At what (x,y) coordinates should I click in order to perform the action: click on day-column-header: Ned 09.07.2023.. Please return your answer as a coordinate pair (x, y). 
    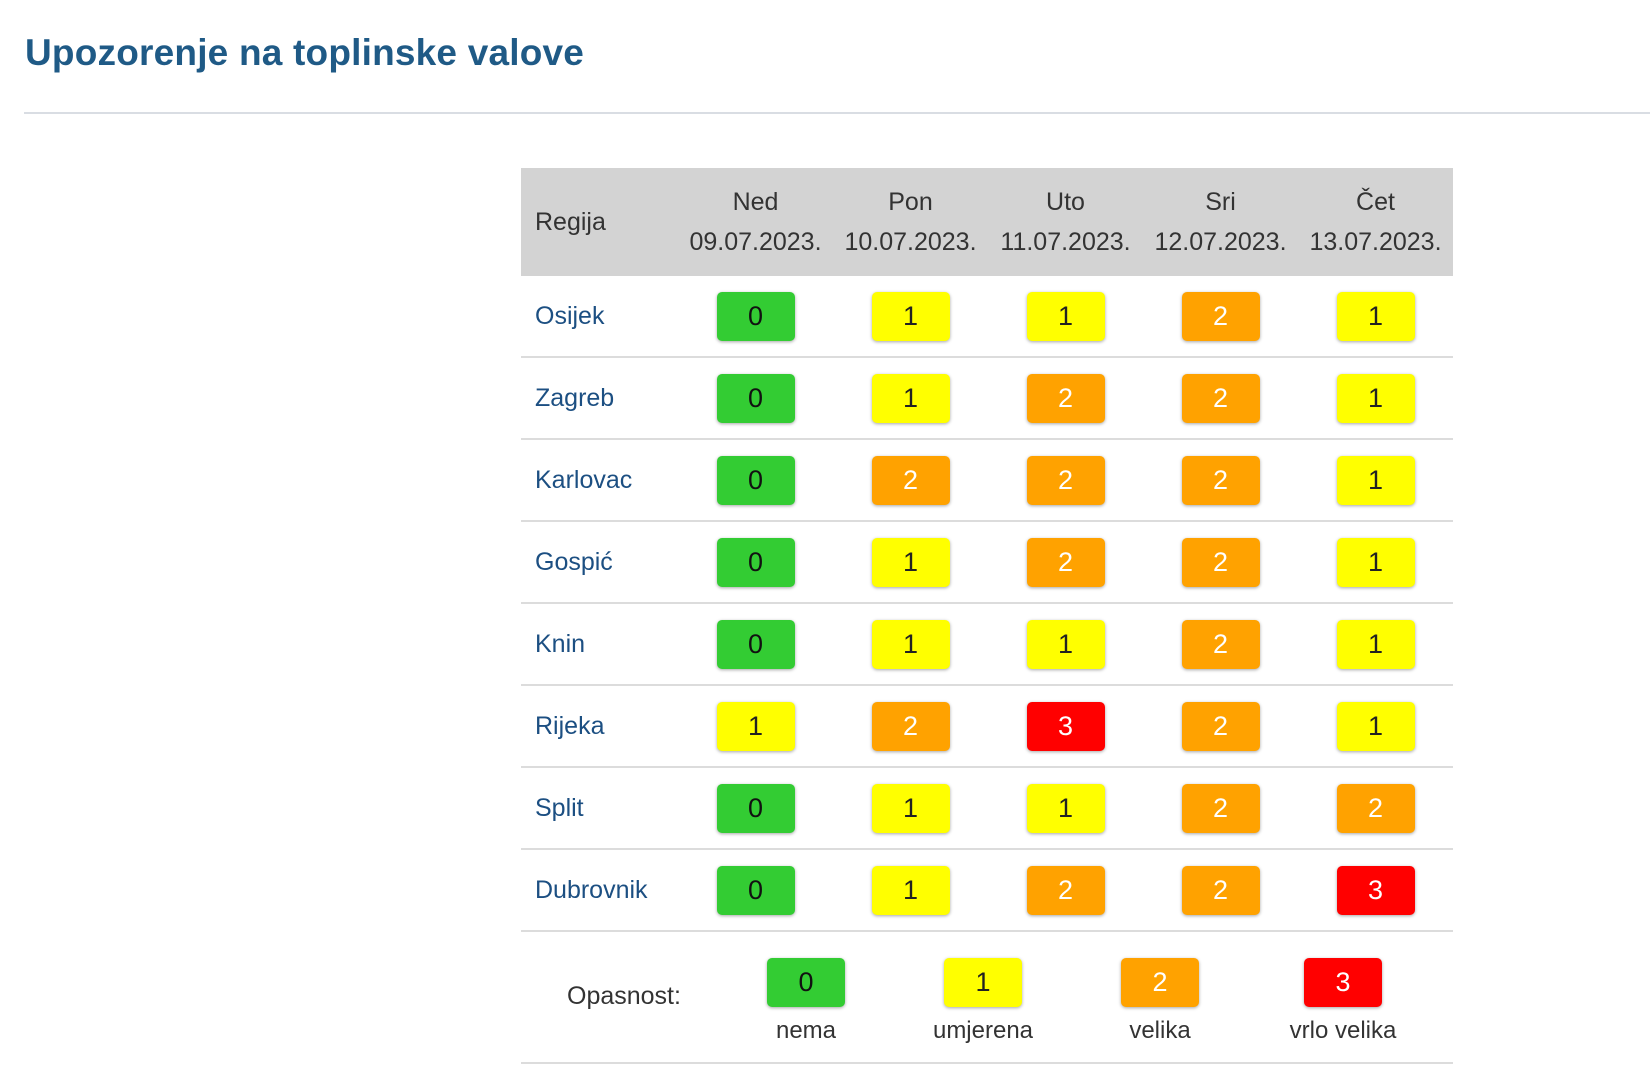
    Looking at the image, I should click on (755, 222).